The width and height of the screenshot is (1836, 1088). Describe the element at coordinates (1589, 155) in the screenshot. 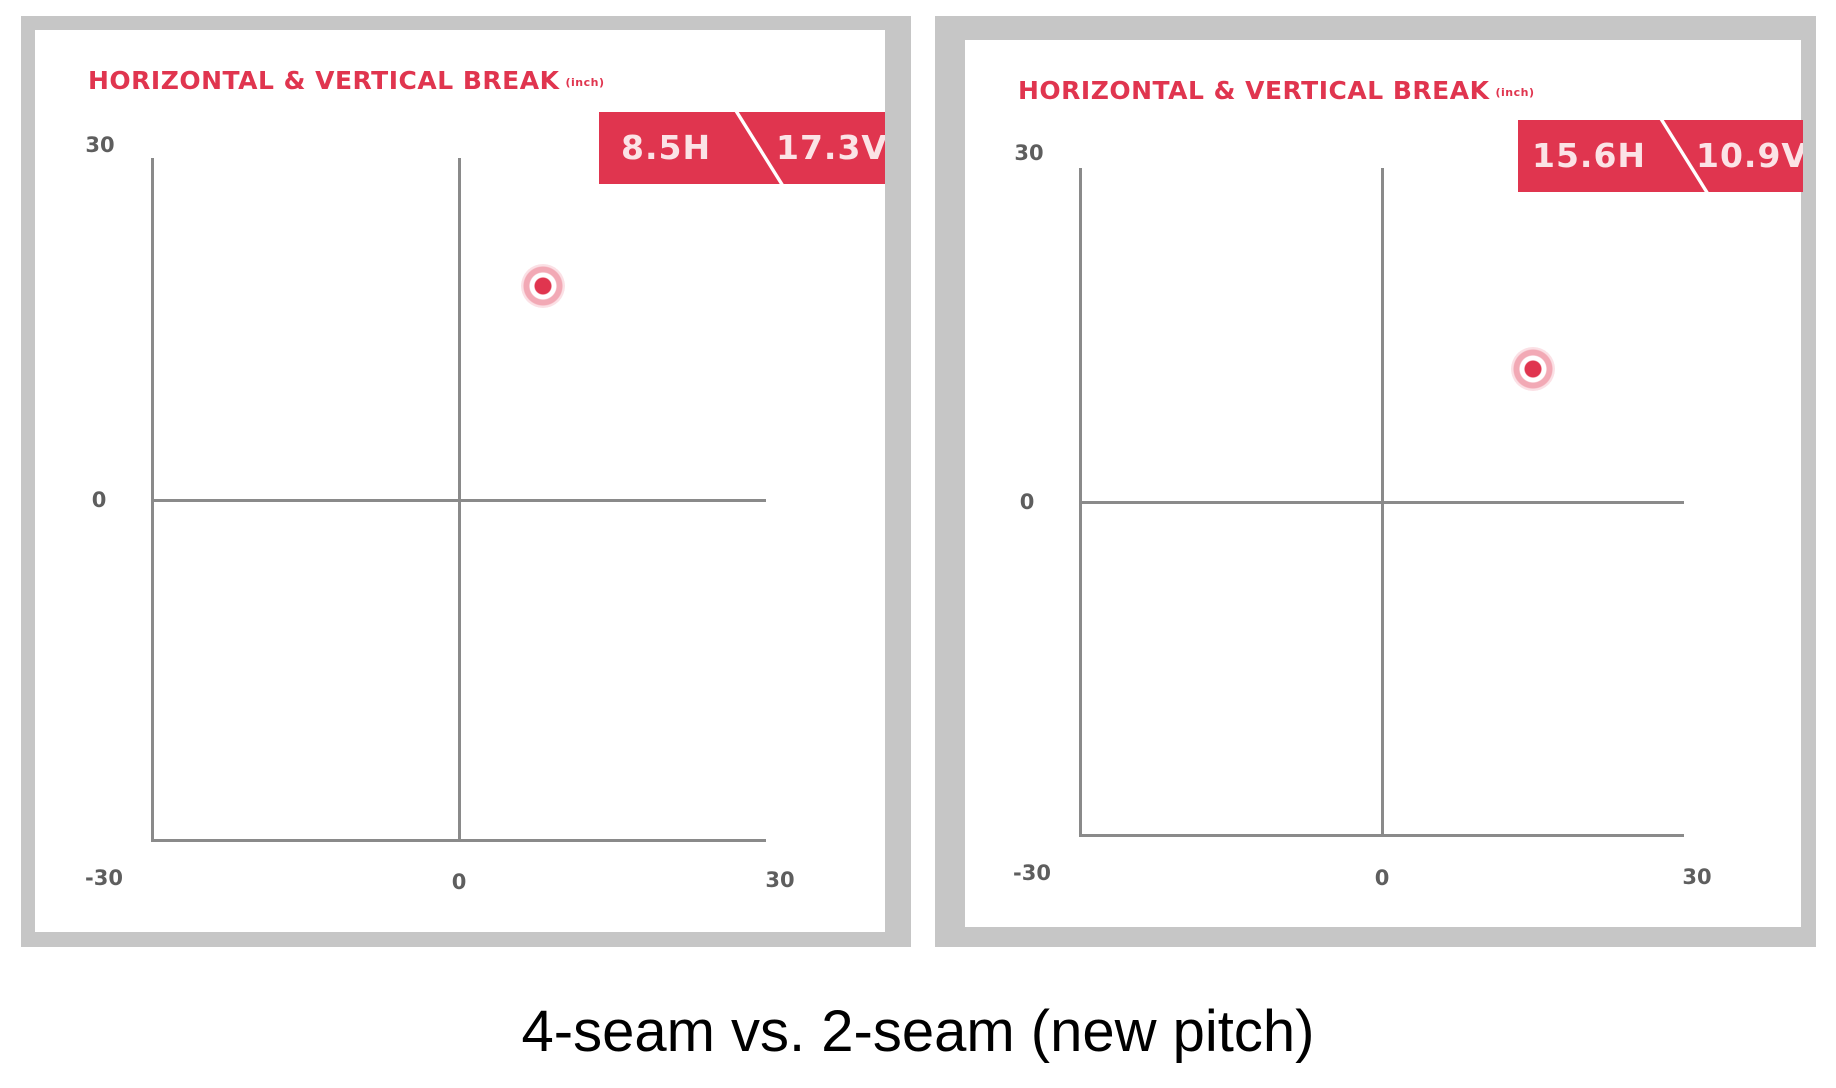

I see `horizontal-break-value: 15.6H` at that location.